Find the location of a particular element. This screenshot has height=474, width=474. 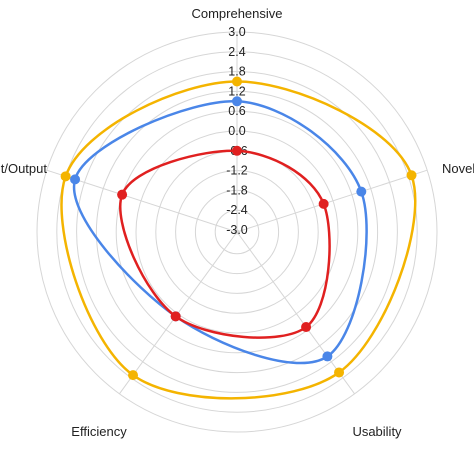

axis-label-usability: Usability is located at coordinates (377, 431).